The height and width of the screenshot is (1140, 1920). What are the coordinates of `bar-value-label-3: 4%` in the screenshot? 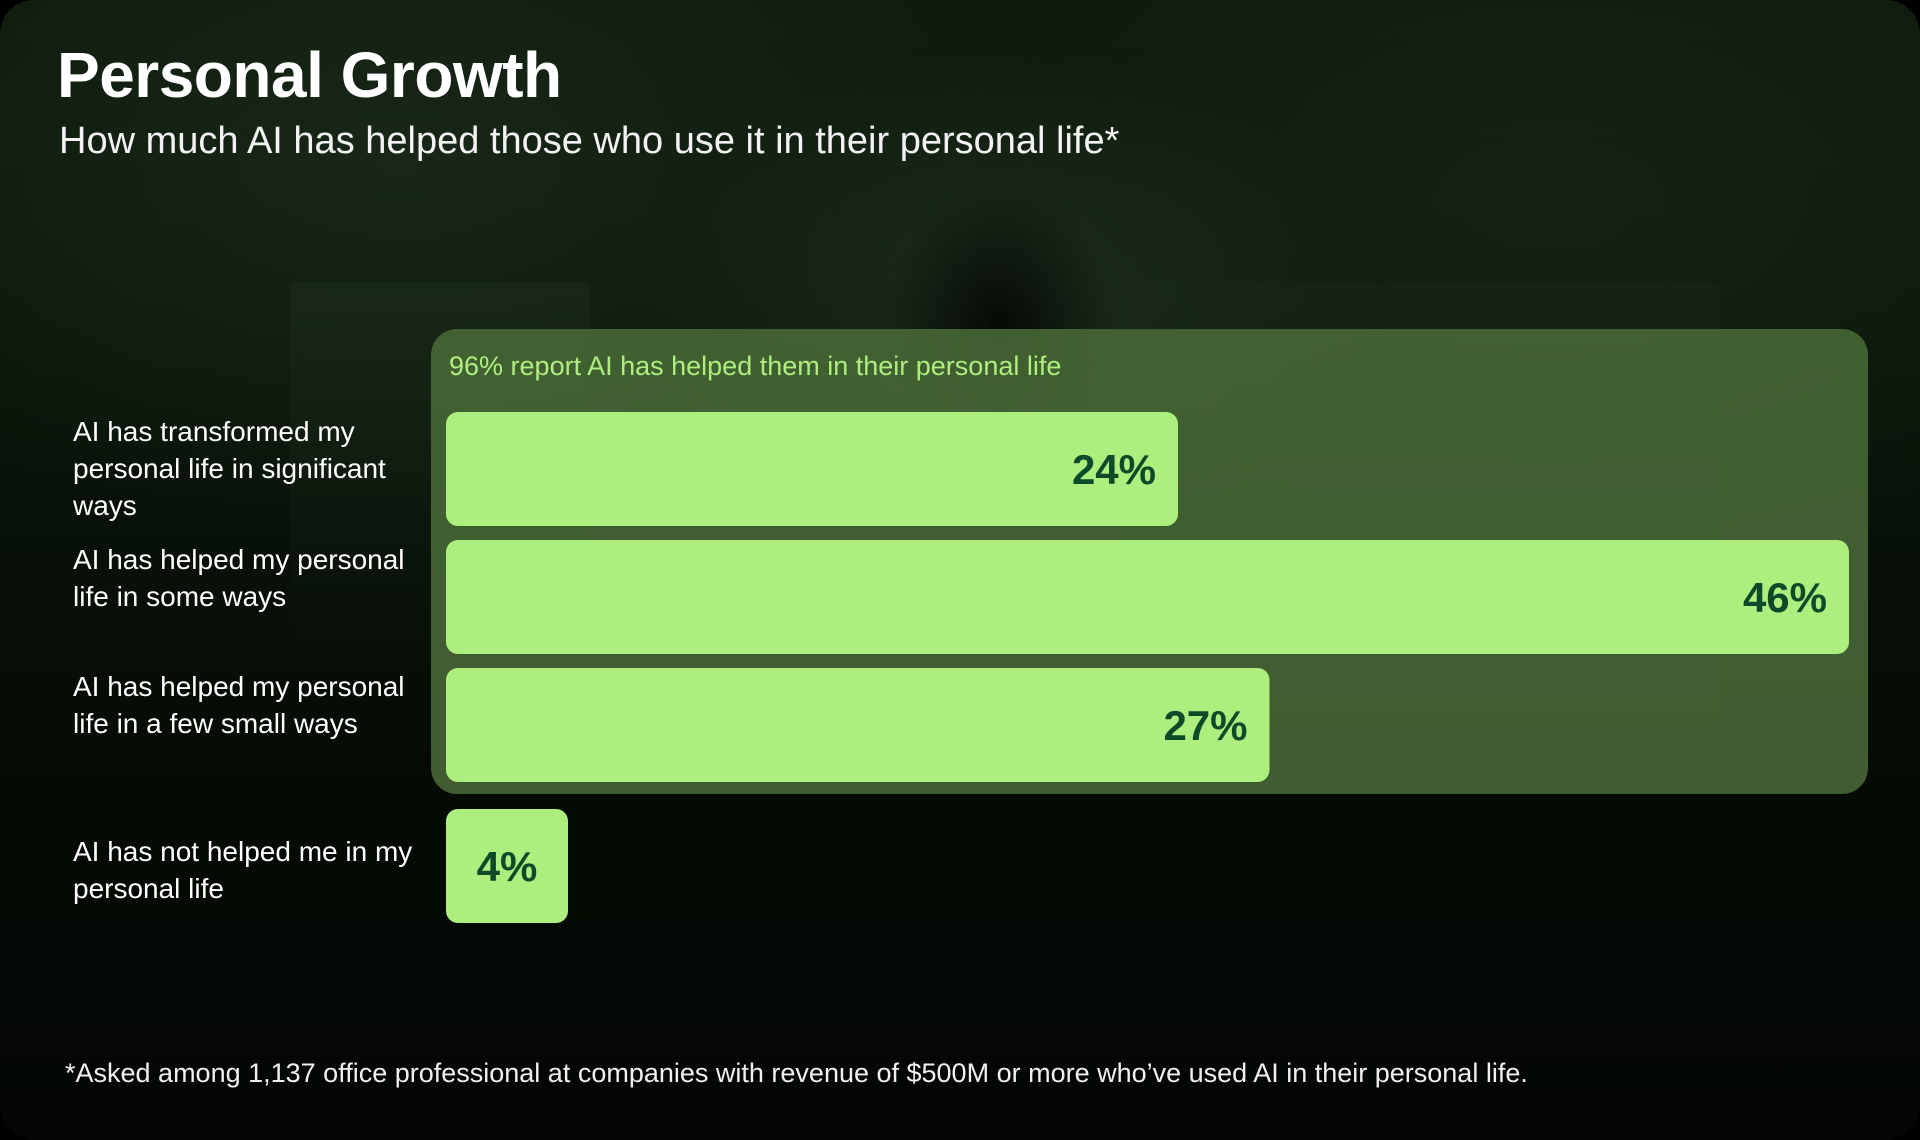 It's located at (507, 866).